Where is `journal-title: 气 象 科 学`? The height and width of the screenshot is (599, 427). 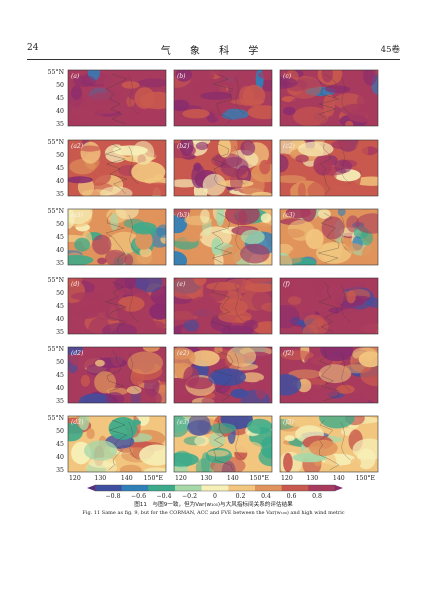 journal-title: 气 象 科 学 is located at coordinates (213, 51).